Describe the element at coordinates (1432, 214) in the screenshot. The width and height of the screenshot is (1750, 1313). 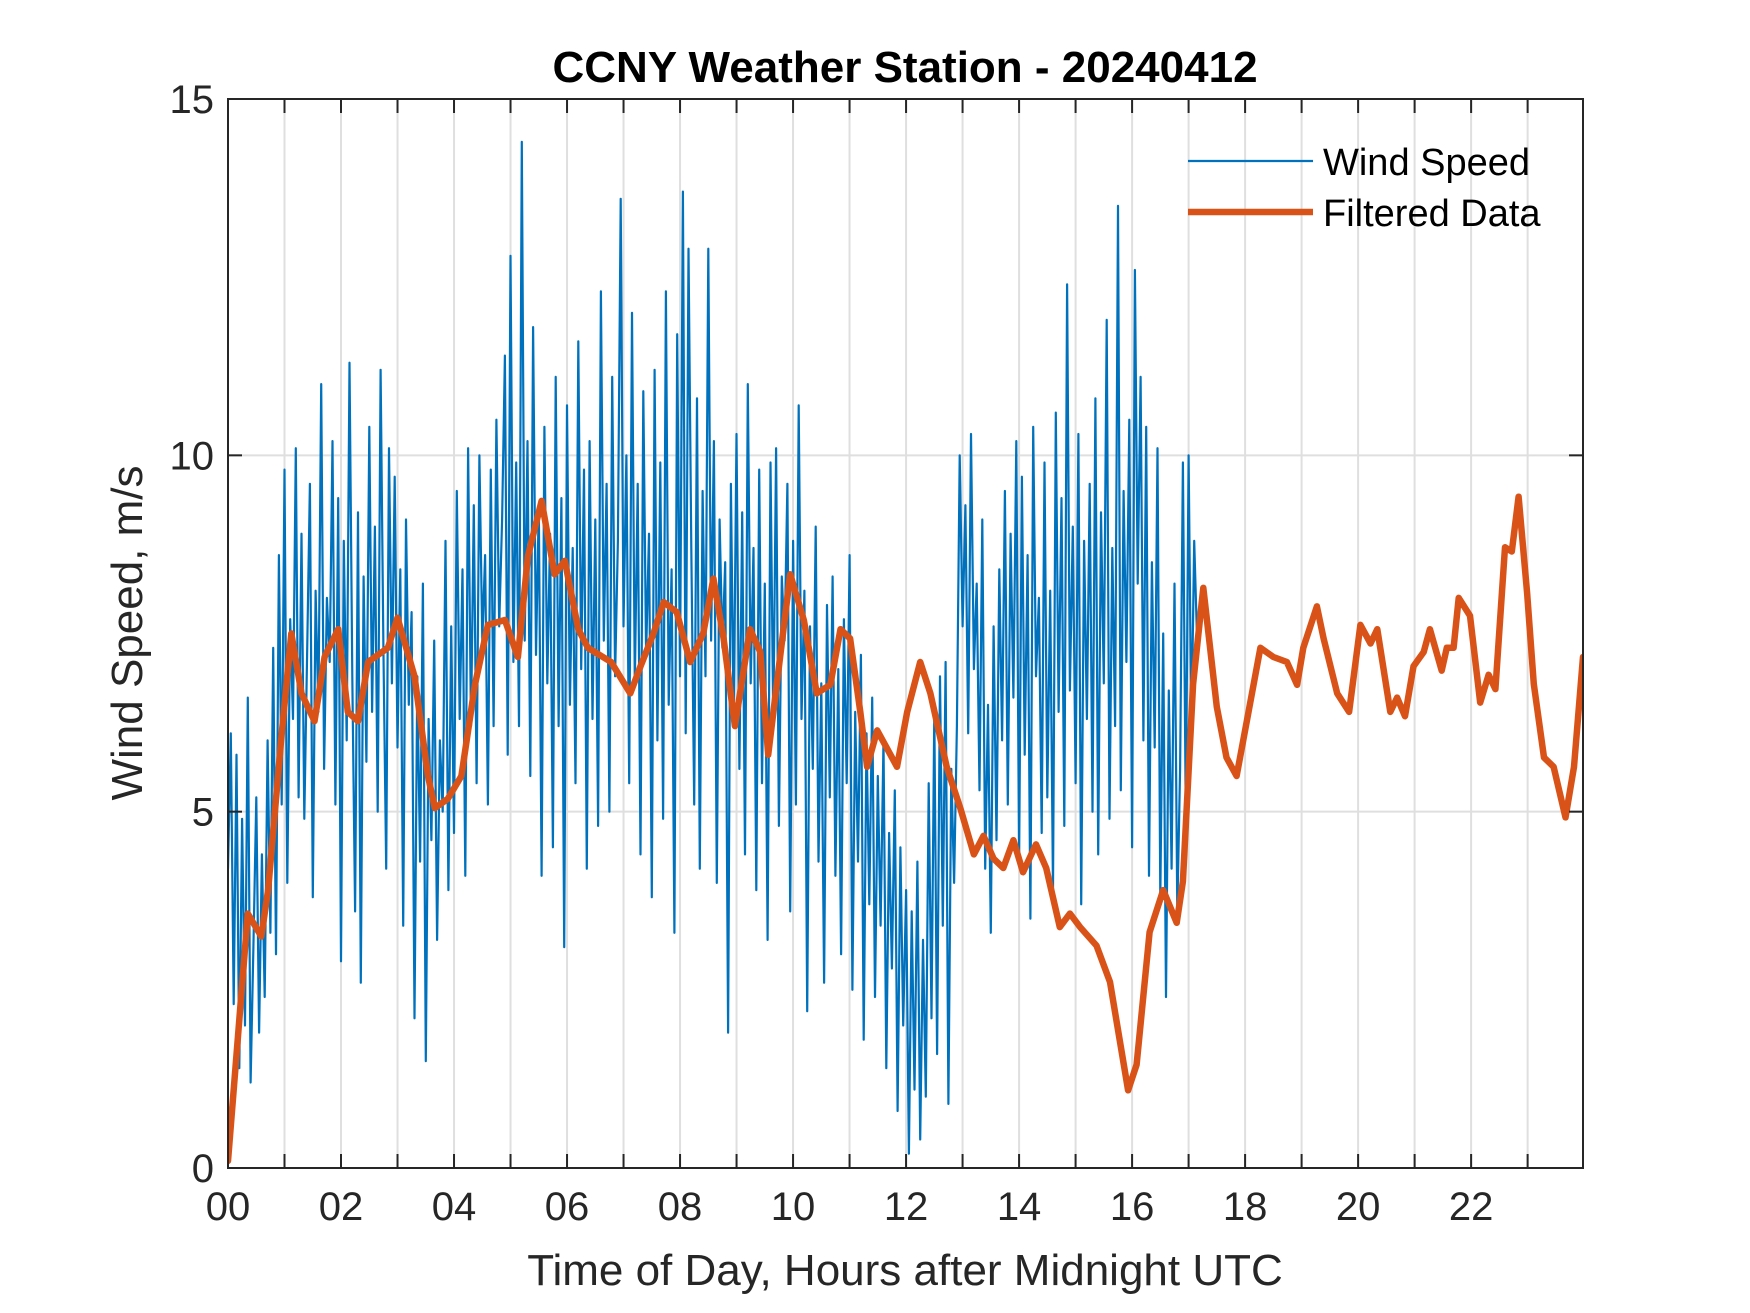
I see `legend-label-filtered-data: Filtered Data` at that location.